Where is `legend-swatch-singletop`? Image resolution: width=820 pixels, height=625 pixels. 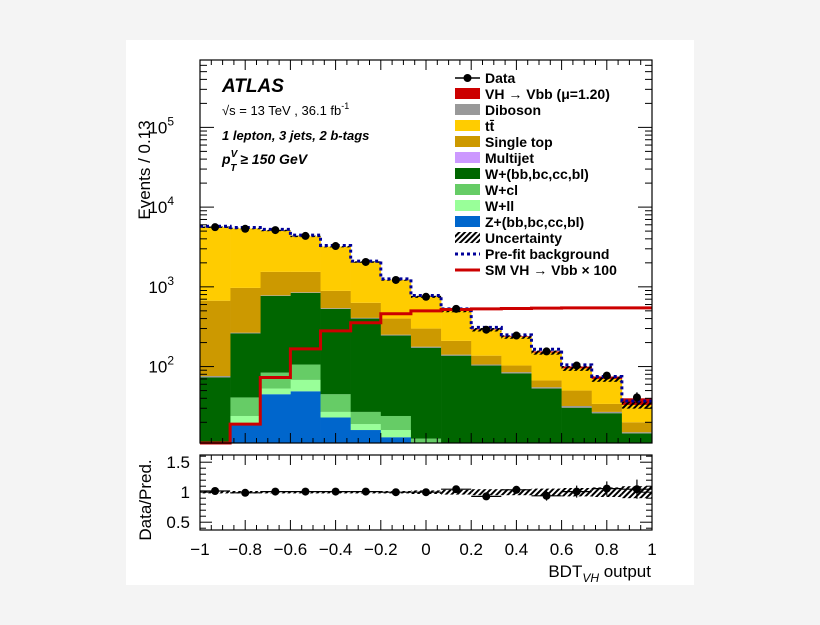
legend-swatch-singletop is located at coordinates (467, 141).